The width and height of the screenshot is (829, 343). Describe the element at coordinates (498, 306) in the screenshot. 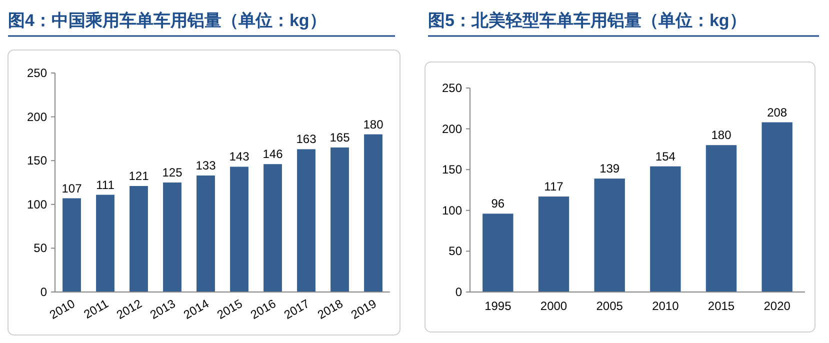

I see `x-tick-label: 1995` at that location.